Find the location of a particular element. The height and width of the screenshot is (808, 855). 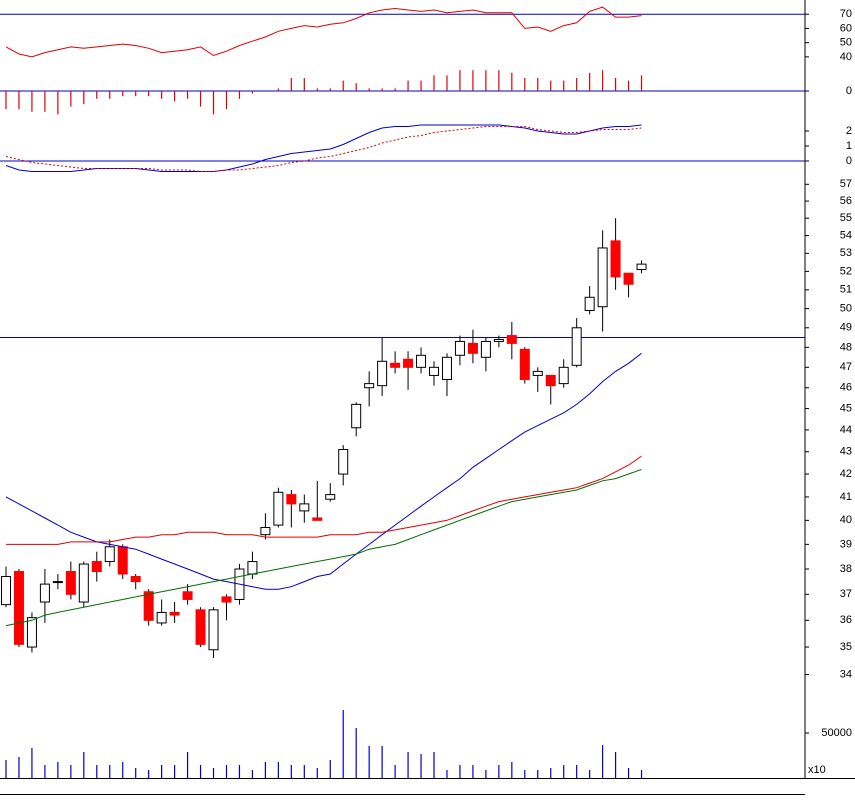

y-tick-label: 42 is located at coordinates (846, 474).